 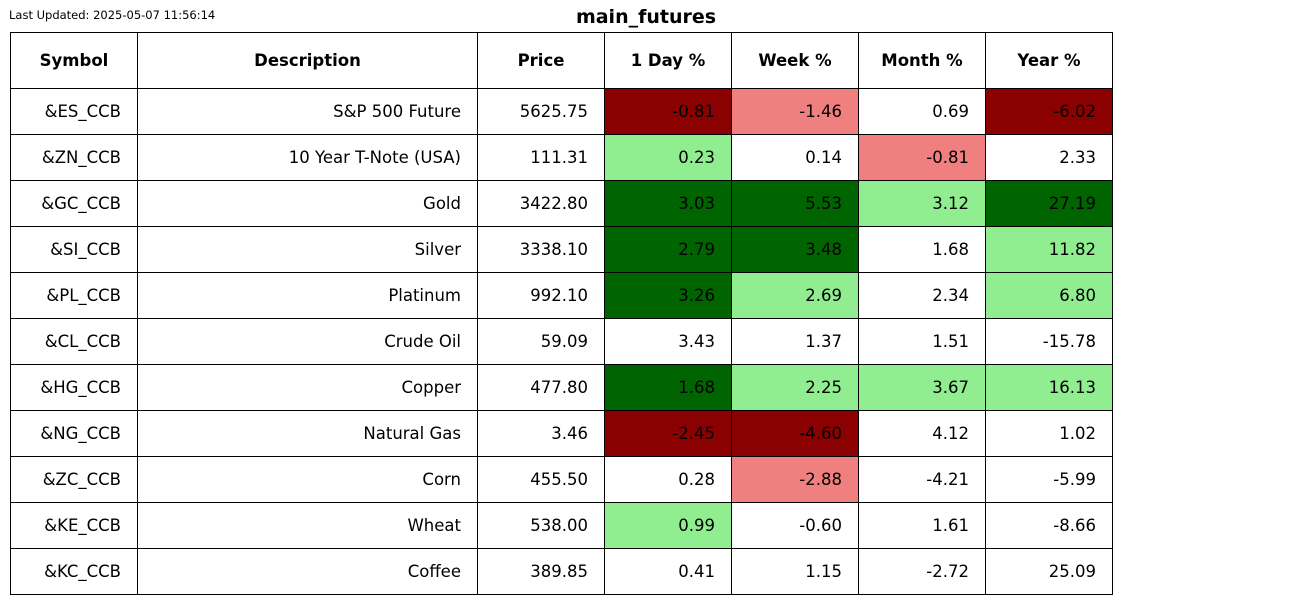 I want to click on cell-year-pct: -8.66, so click(x=1049, y=525).